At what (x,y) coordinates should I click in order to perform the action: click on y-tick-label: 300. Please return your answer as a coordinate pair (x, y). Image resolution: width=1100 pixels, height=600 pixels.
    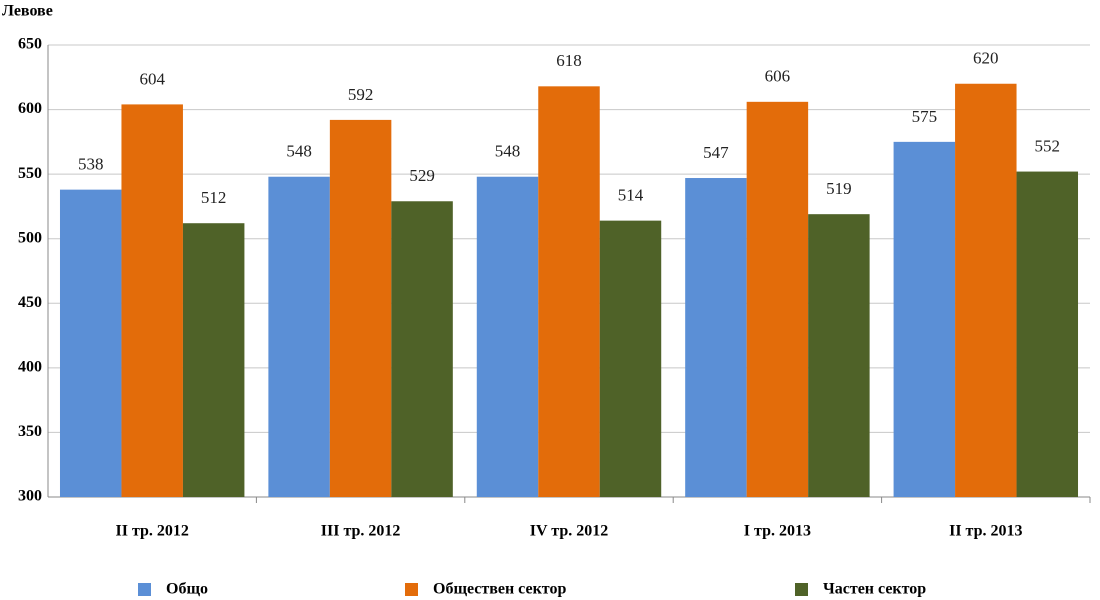
    Looking at the image, I should click on (30, 496).